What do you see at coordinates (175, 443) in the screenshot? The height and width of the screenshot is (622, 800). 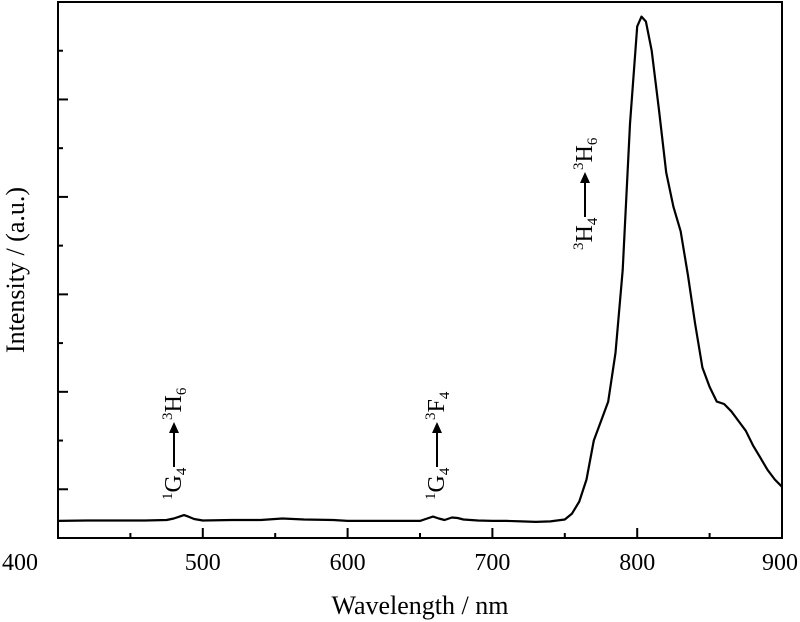 I see `annotation-0: 1G4 3H6` at bounding box center [175, 443].